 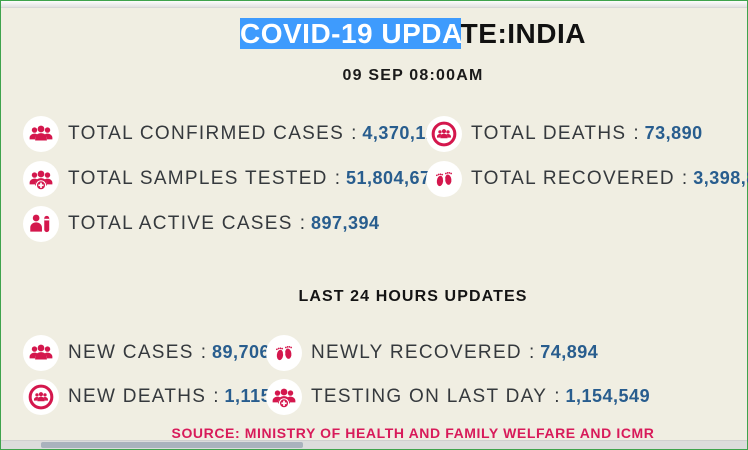 What do you see at coordinates (248, 396) in the screenshot?
I see `stat-value: 1,115` at bounding box center [248, 396].